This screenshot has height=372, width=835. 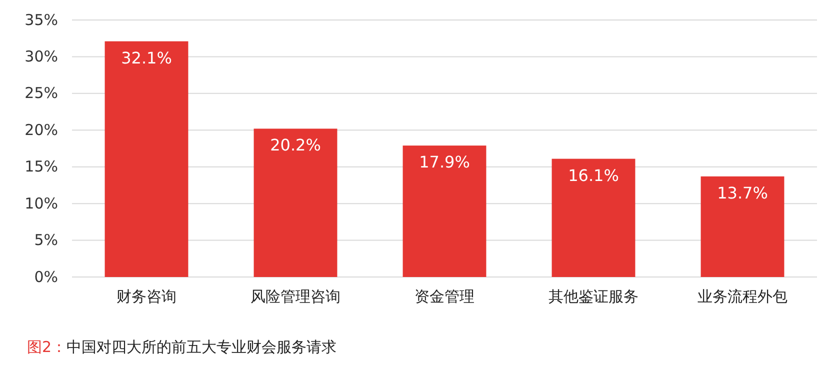 I want to click on data-label: 20.2%, so click(x=295, y=145).